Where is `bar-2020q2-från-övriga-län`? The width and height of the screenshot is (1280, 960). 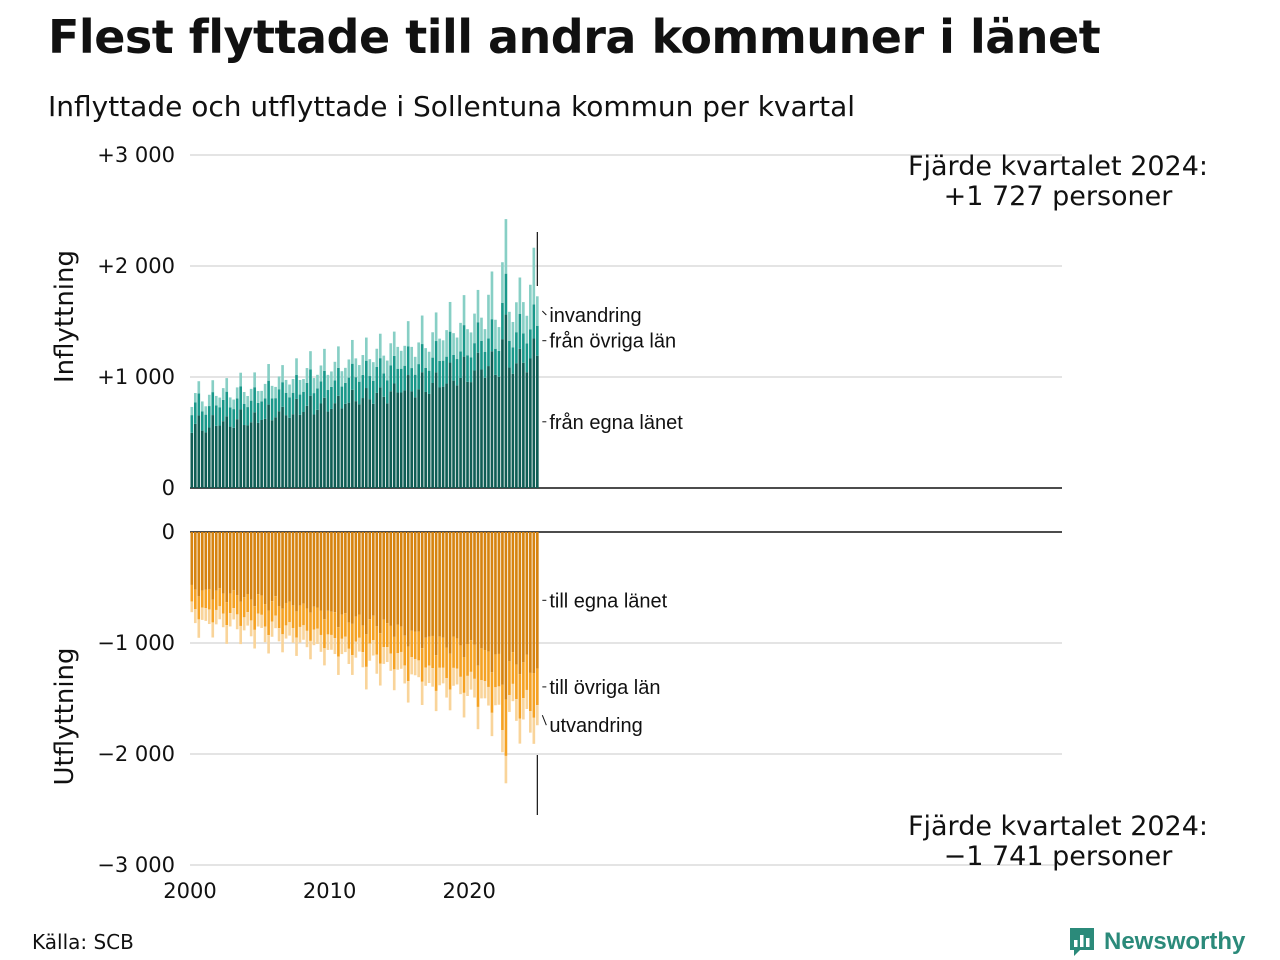
bar-2020q2-från-övriga-län is located at coordinates (474, 357).